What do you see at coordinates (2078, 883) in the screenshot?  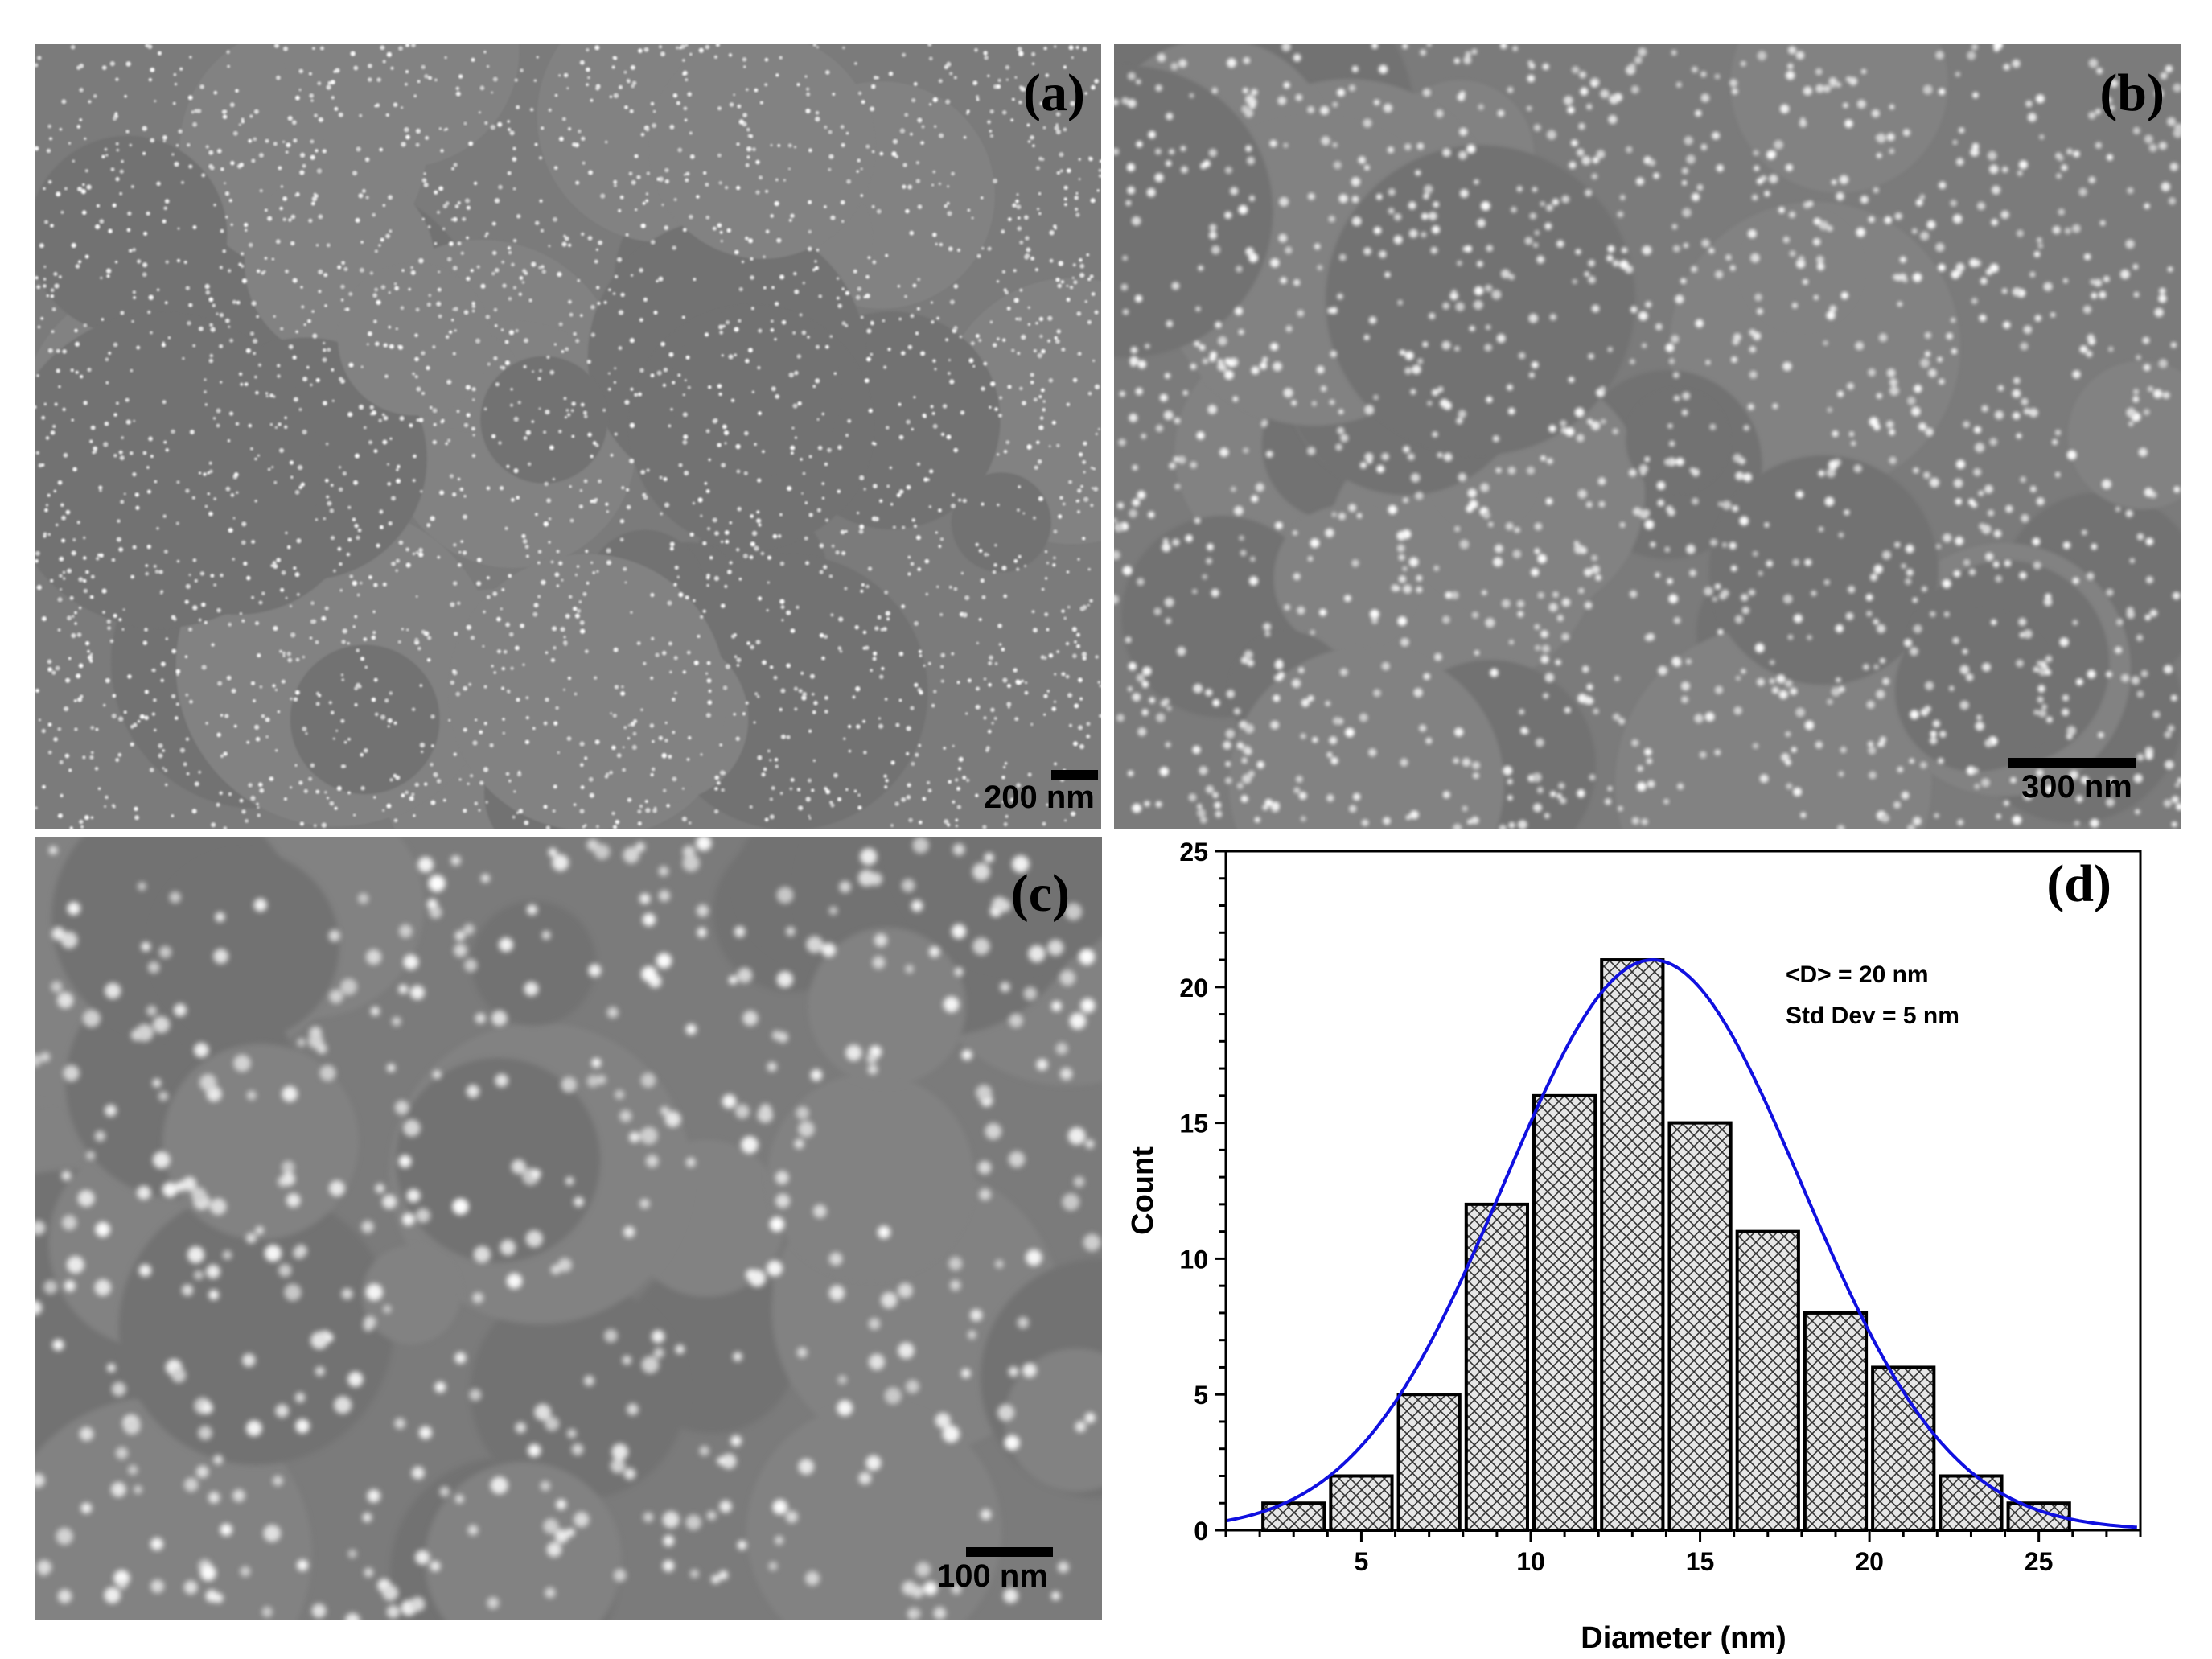 I see `panel-label-d: (d)` at bounding box center [2078, 883].